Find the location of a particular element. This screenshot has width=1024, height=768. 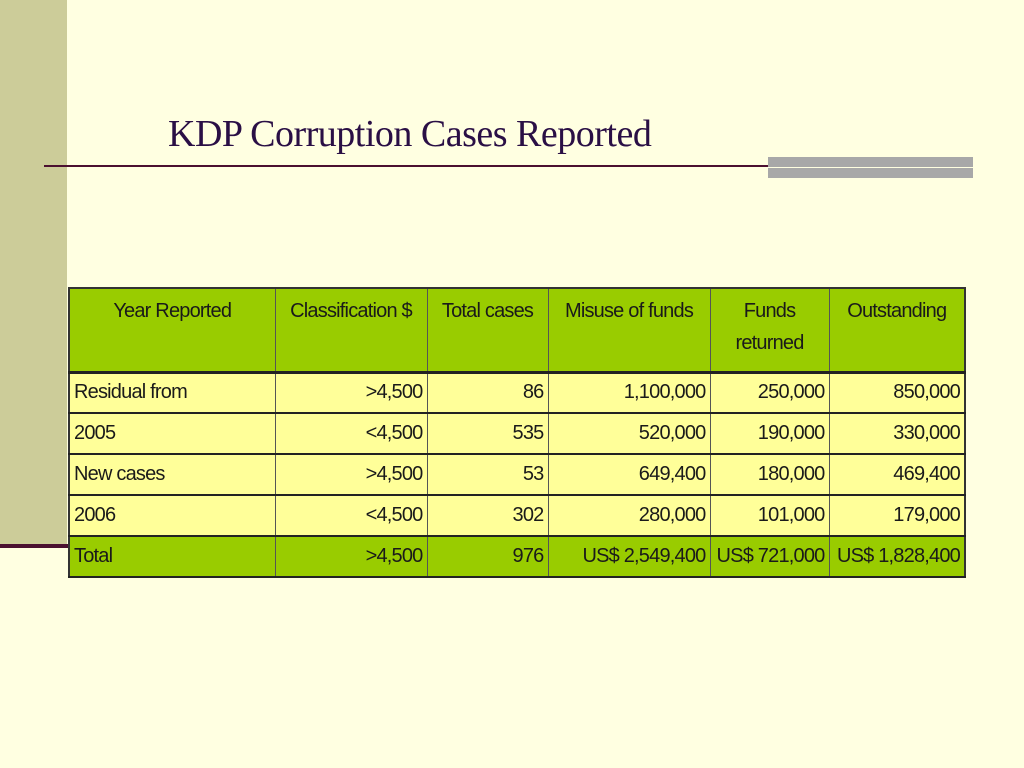

total-label: Total is located at coordinates (172, 556).